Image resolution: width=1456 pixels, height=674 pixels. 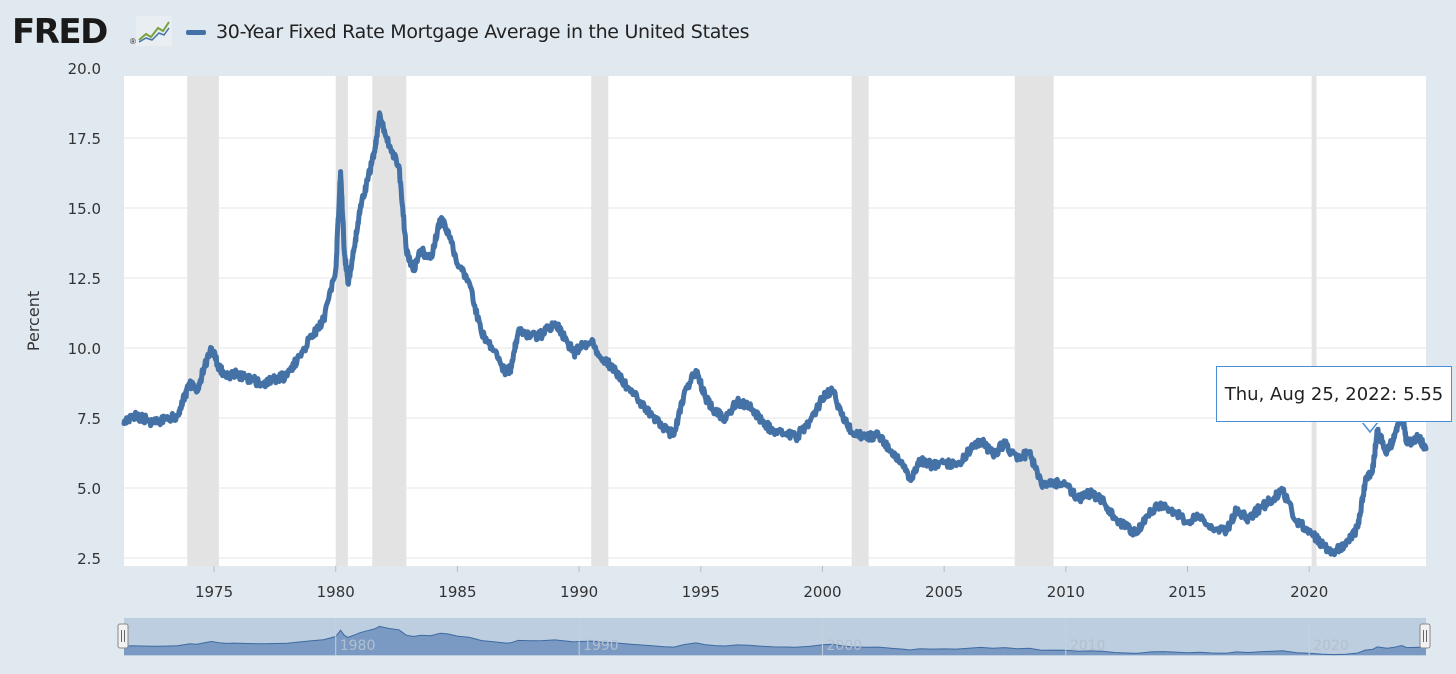 What do you see at coordinates (601, 646) in the screenshot?
I see `navigator-tick-label: 1990` at bounding box center [601, 646].